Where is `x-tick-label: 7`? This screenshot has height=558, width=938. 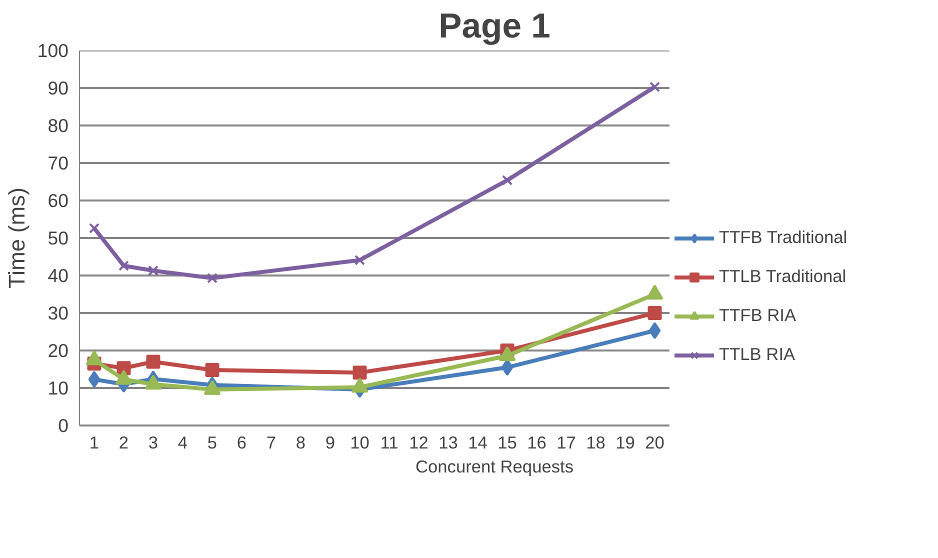 x-tick-label: 7 is located at coordinates (271, 442).